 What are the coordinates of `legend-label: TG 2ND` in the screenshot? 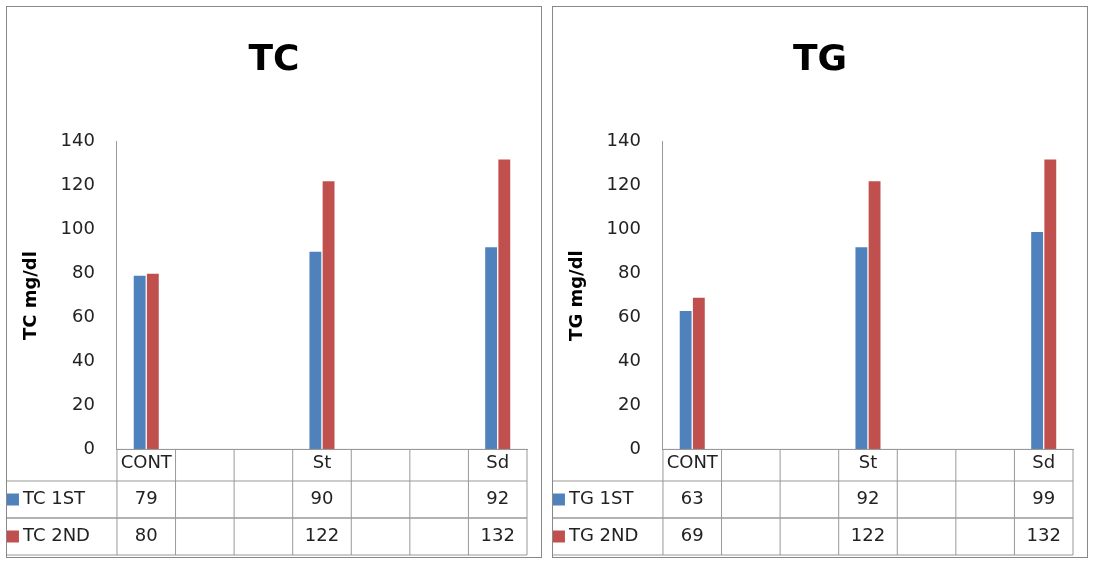 It's located at (603, 535).